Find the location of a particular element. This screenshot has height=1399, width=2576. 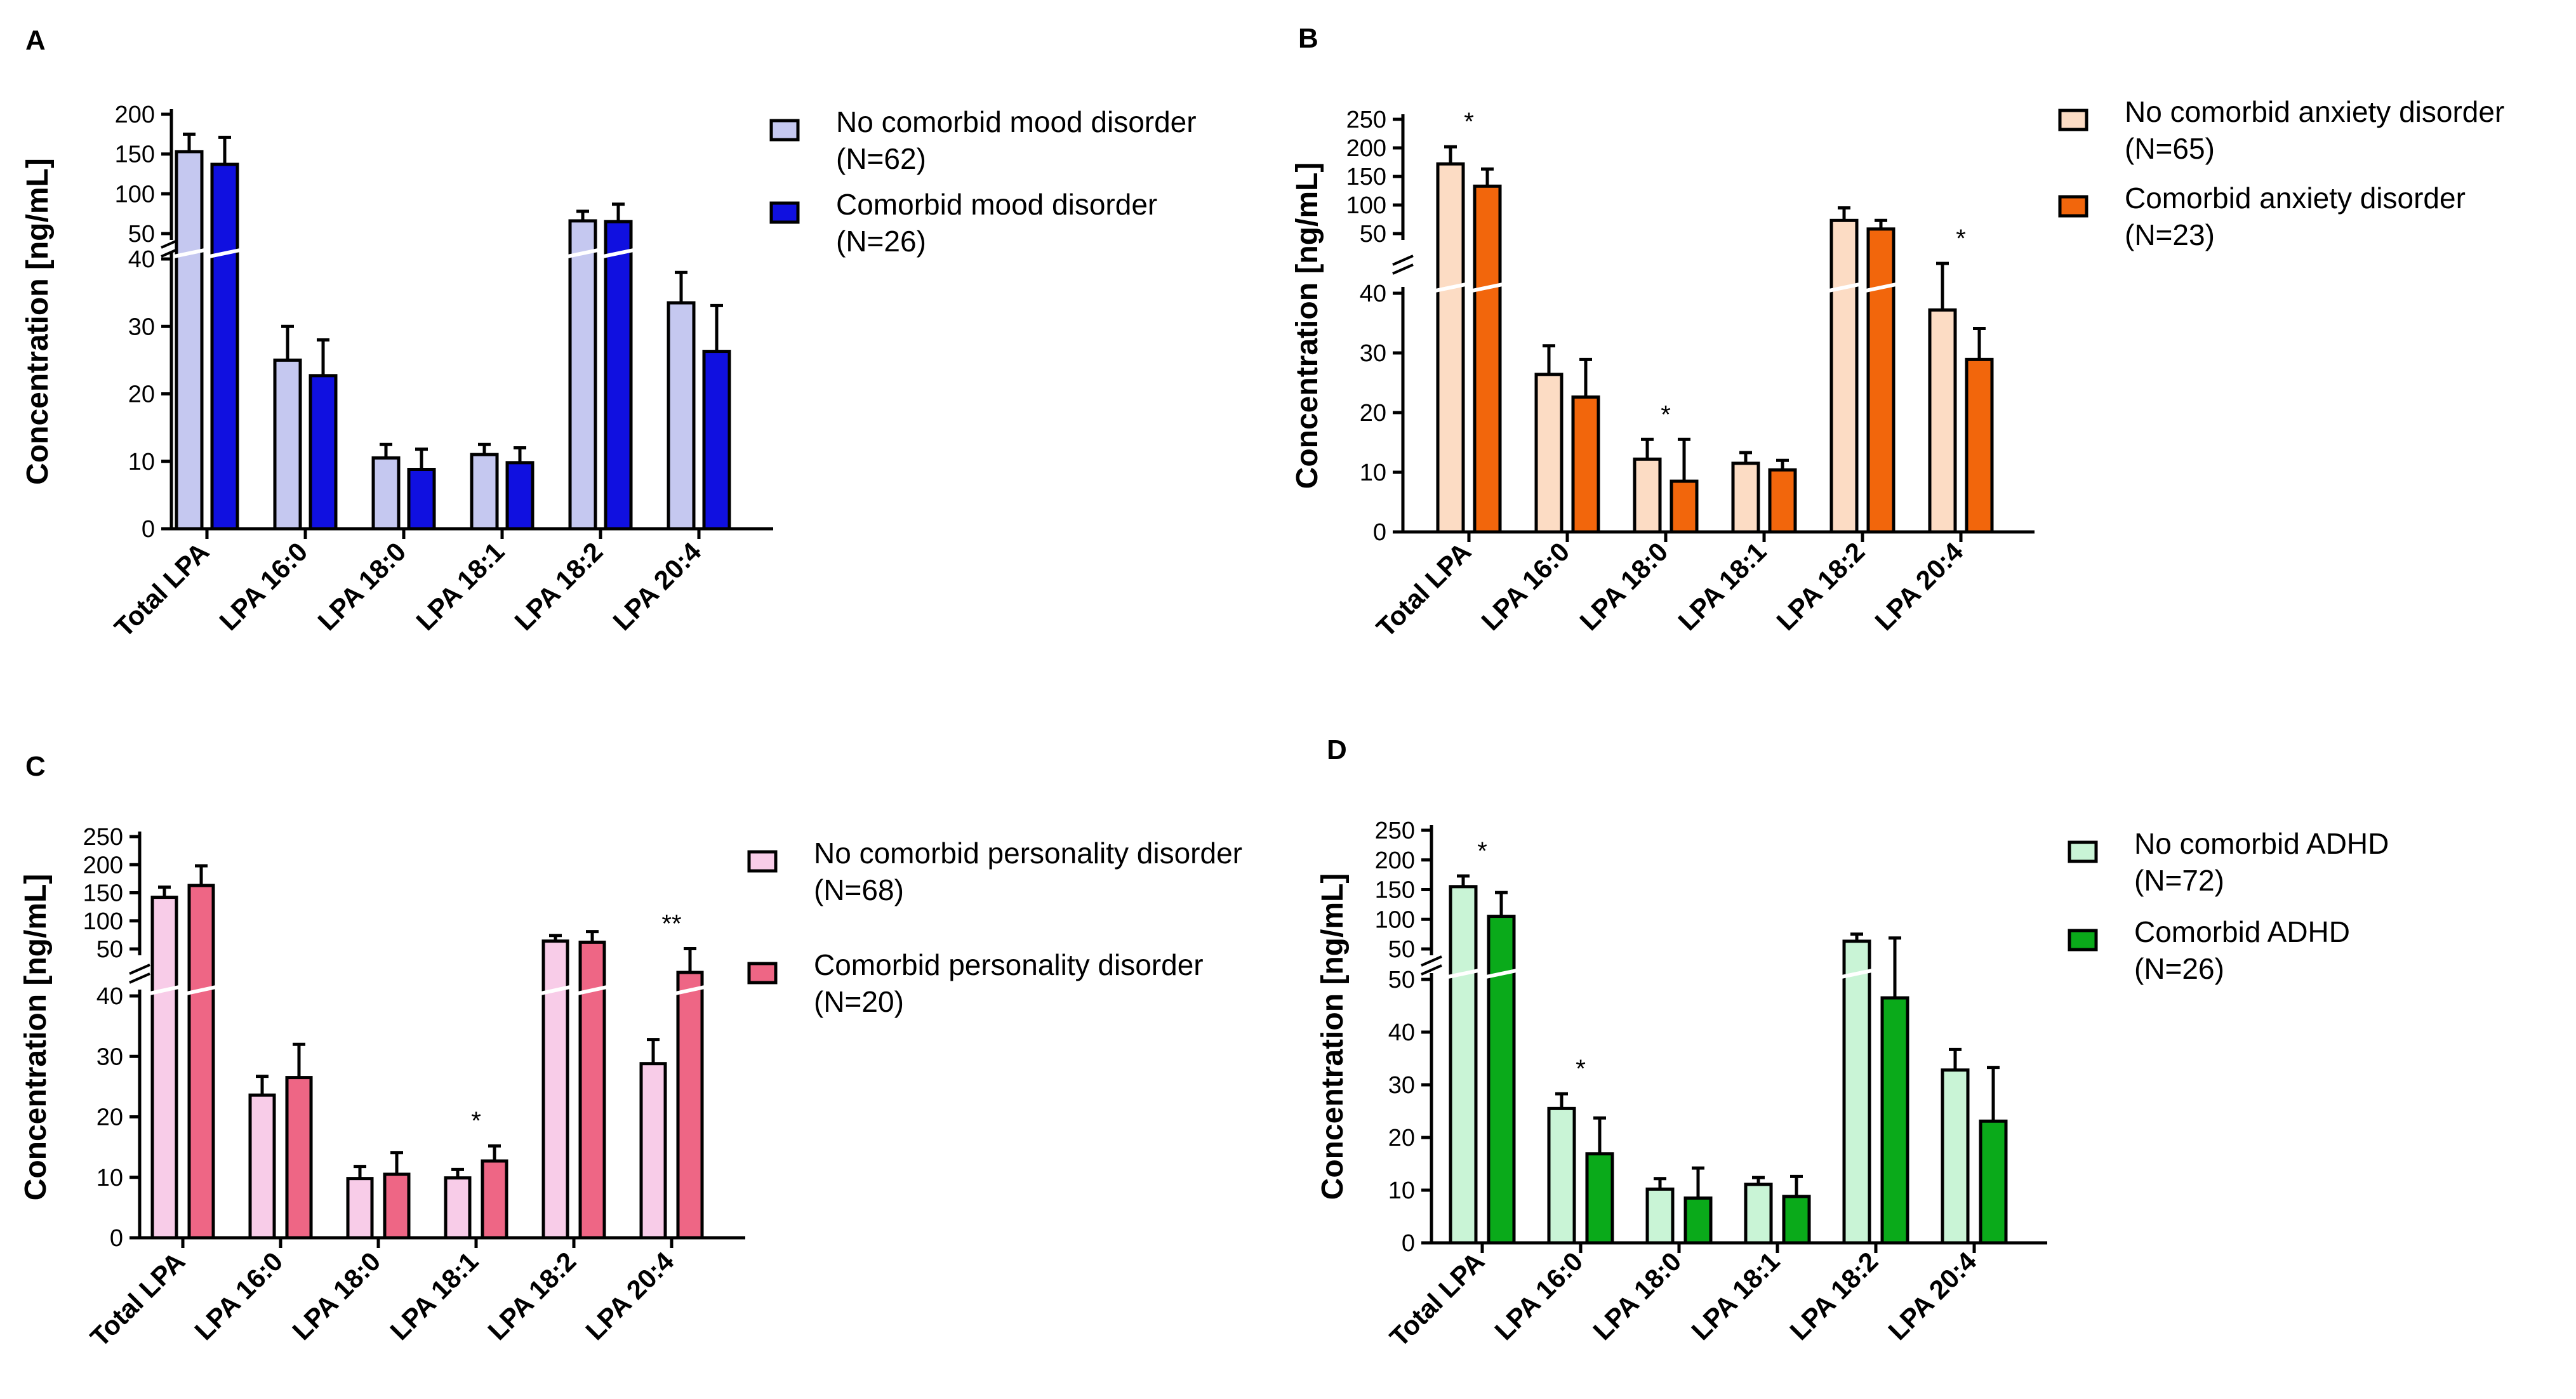

significance-marker: ** is located at coordinates (671, 924).